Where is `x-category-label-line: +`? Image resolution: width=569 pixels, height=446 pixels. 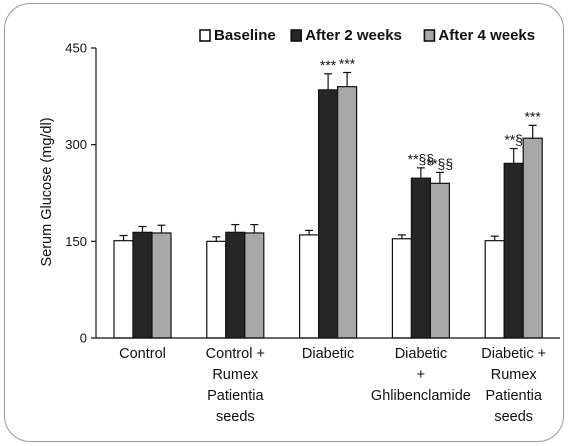
x-category-label-line: + is located at coordinates (421, 375).